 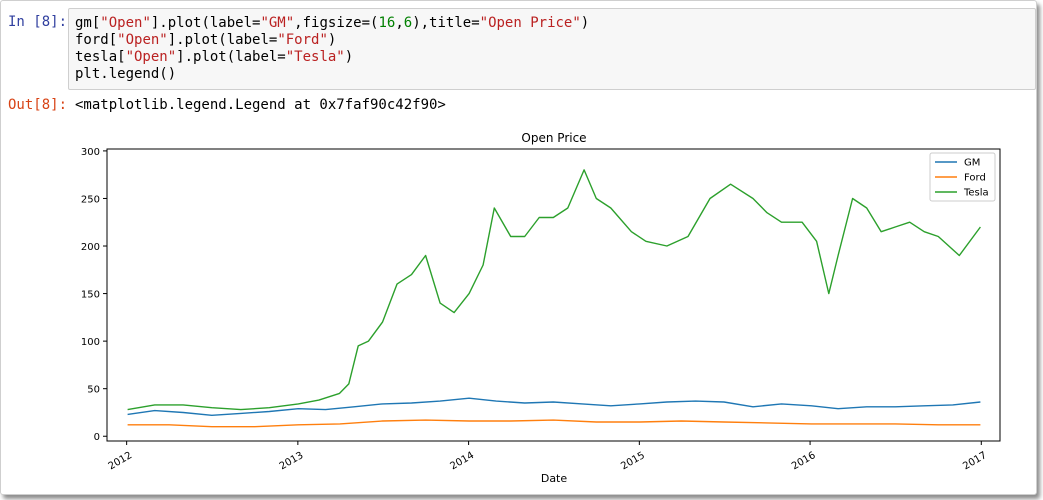 What do you see at coordinates (332, 74) in the screenshot?
I see `code-line: plt.legend()` at bounding box center [332, 74].